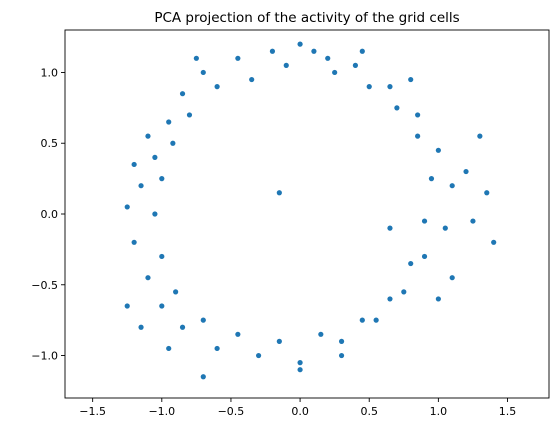 This screenshot has width=559, height=433. What do you see at coordinates (300, 411) in the screenshot?
I see `x-tick-label: 0.0` at bounding box center [300, 411].